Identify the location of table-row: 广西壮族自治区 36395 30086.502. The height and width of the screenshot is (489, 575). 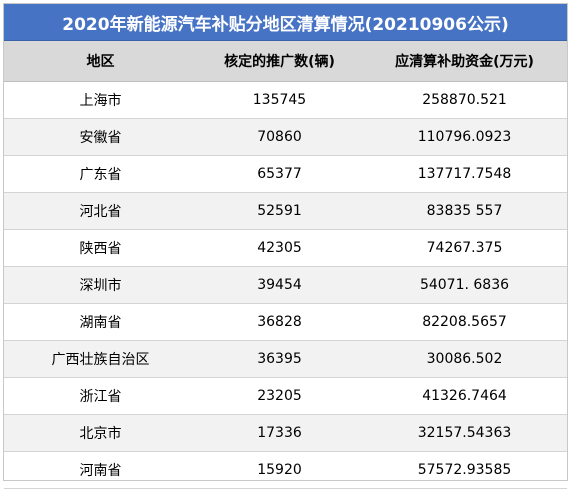
(285, 359).